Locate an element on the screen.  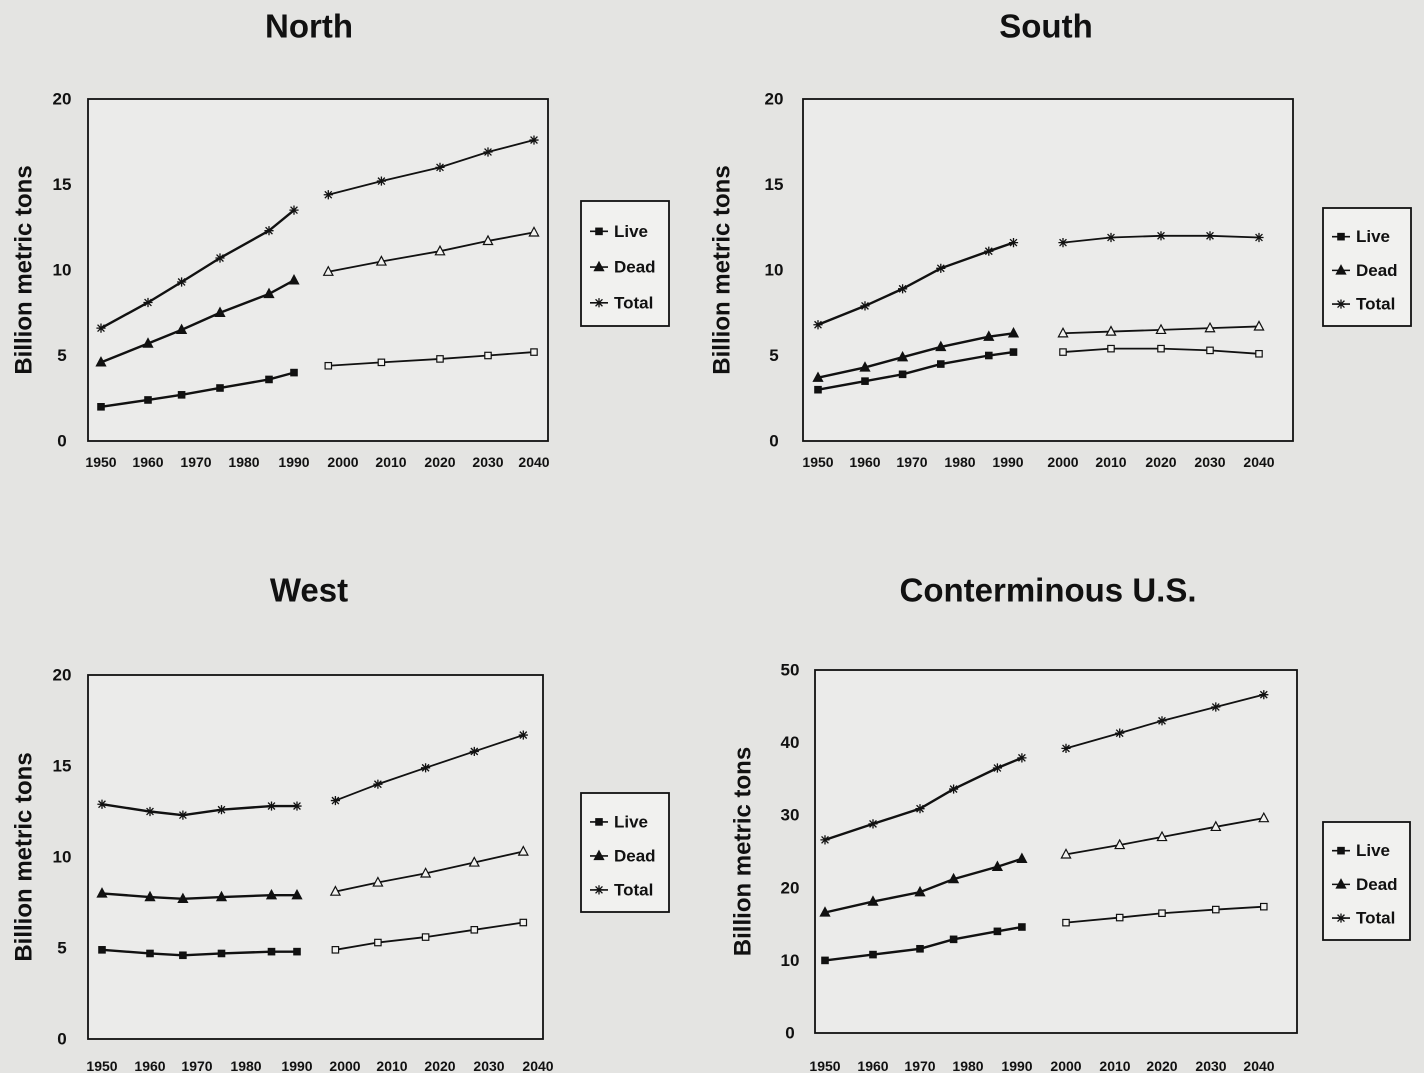
chart-title: North is located at coordinates (309, 26).